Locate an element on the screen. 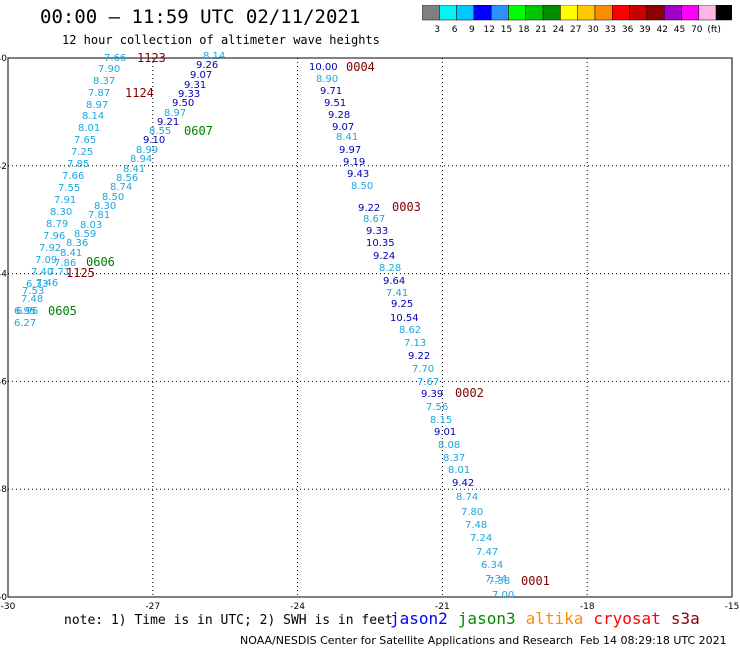  lon-tick-label: -30 is located at coordinates (8, 606).